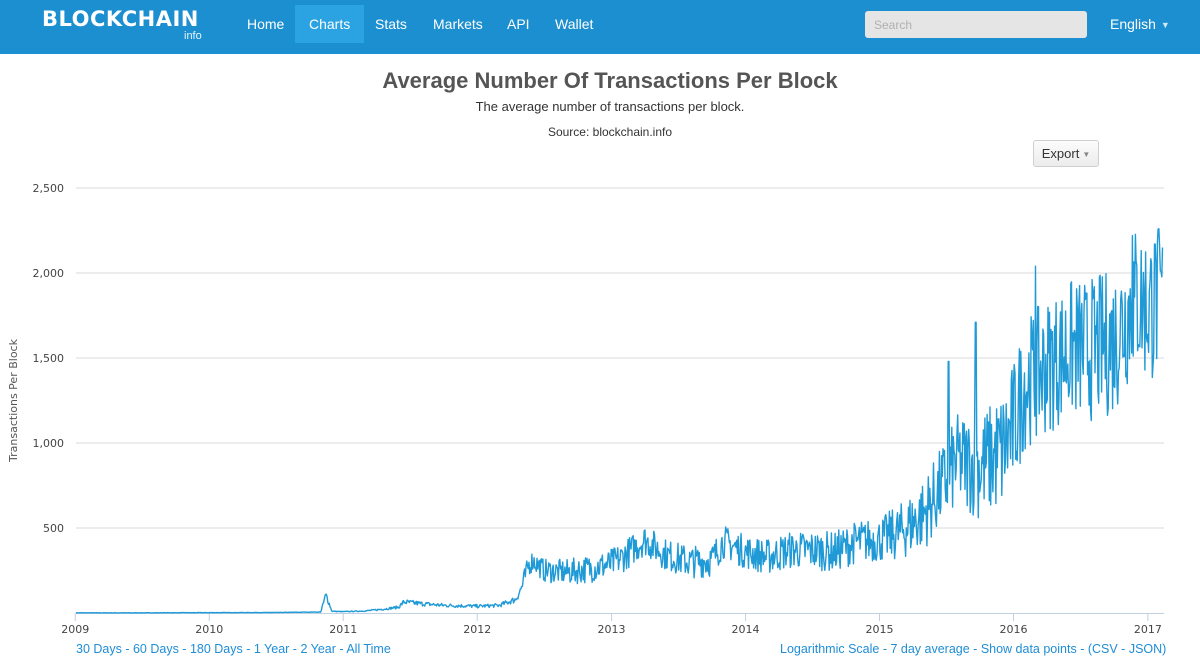 This screenshot has width=1200, height=671. What do you see at coordinates (1060, 153) in the screenshot?
I see `export-label: Export` at bounding box center [1060, 153].